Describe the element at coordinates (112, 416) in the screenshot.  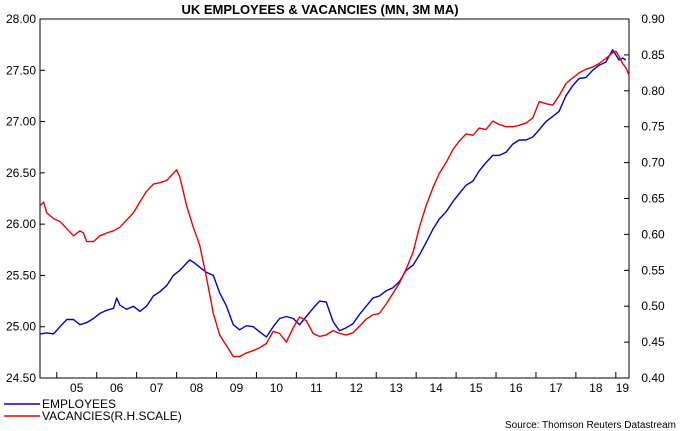
I see `legend-label: VACANCIES(R.H.SCALE)` at that location.